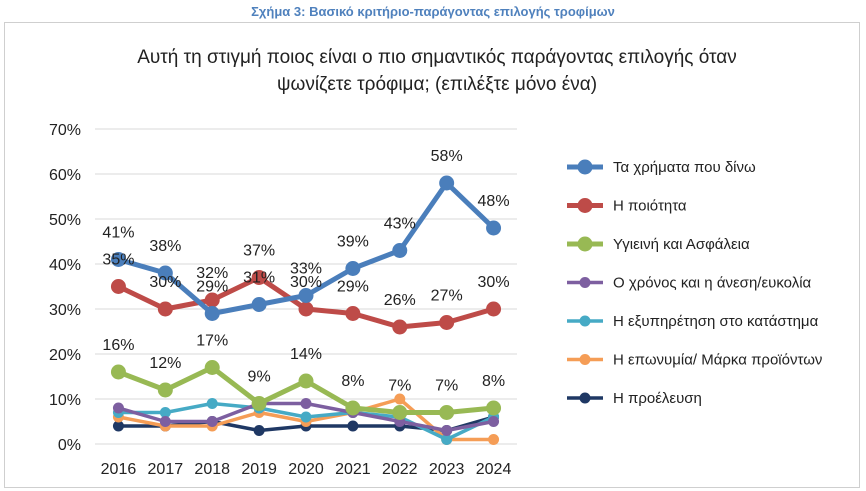  What do you see at coordinates (353, 469) in the screenshot?
I see `x-tick-label: 2021` at bounding box center [353, 469].